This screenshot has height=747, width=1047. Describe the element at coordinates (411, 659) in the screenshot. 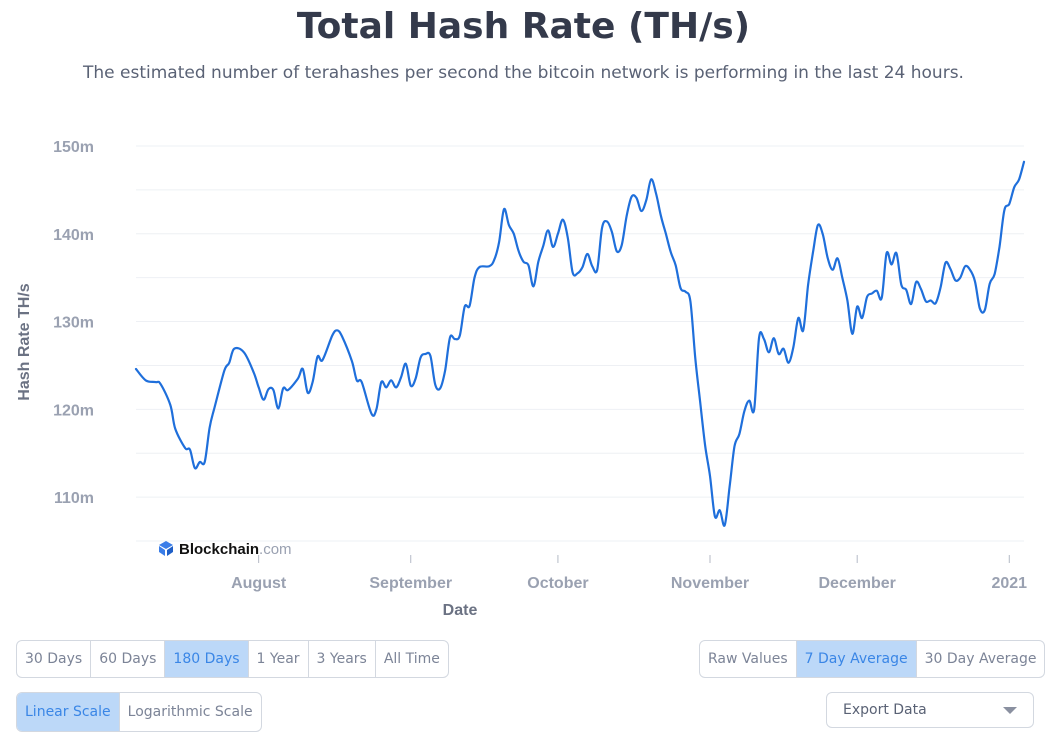

I see `period-button-all-time: All Time` at that location.